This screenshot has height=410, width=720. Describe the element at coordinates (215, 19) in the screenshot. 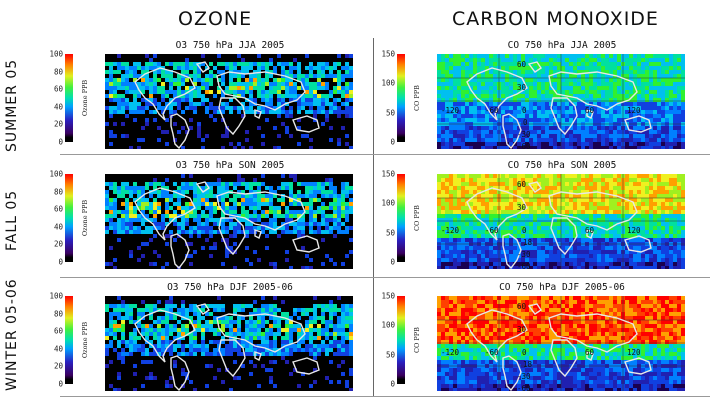

I see `ozone-column-title: OZONE` at that location.